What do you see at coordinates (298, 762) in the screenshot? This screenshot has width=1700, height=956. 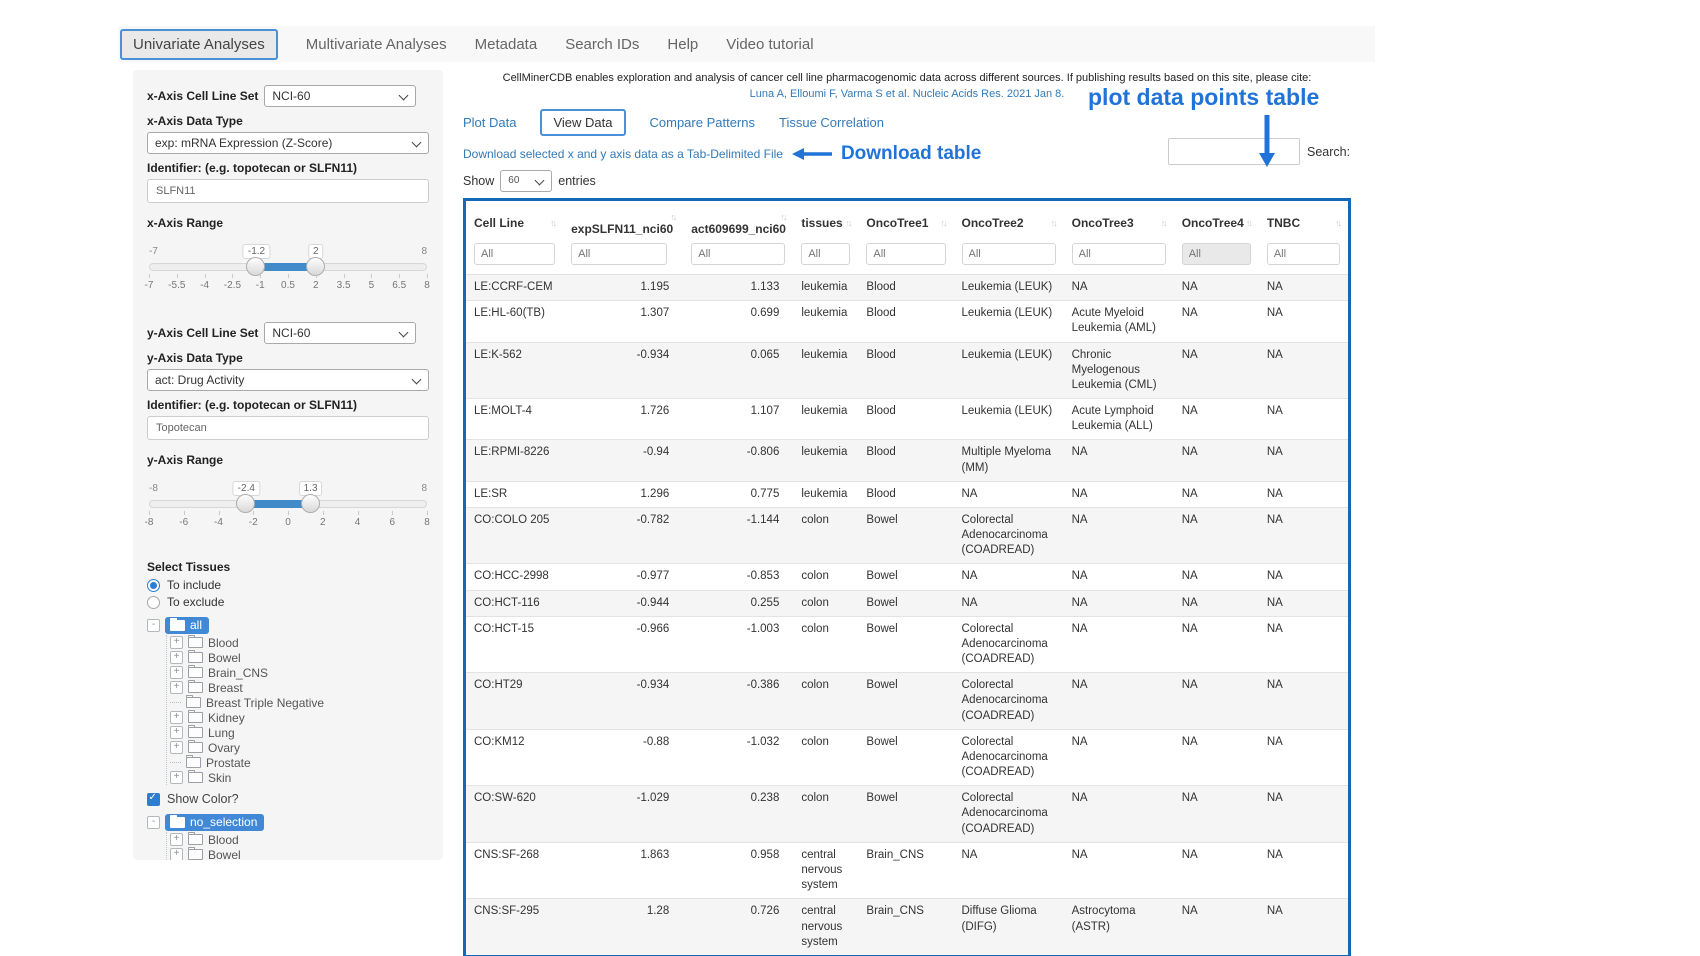 I see `tissue-item-prostate: Prostate` at bounding box center [298, 762].